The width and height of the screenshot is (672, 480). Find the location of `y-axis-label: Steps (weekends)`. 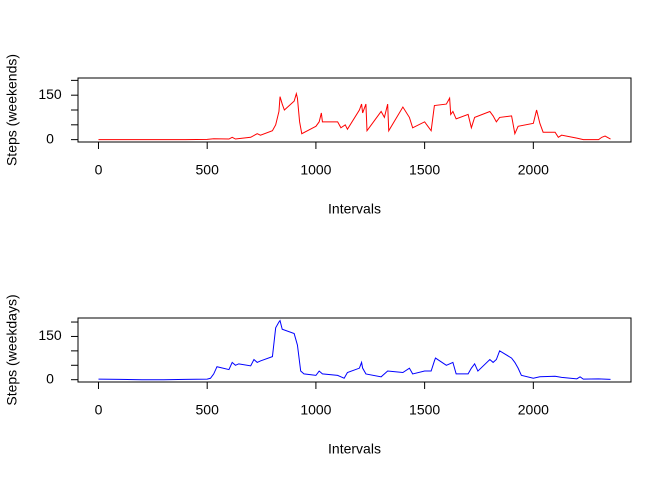

y-axis-label: Steps (weekends) is located at coordinates (12, 110).